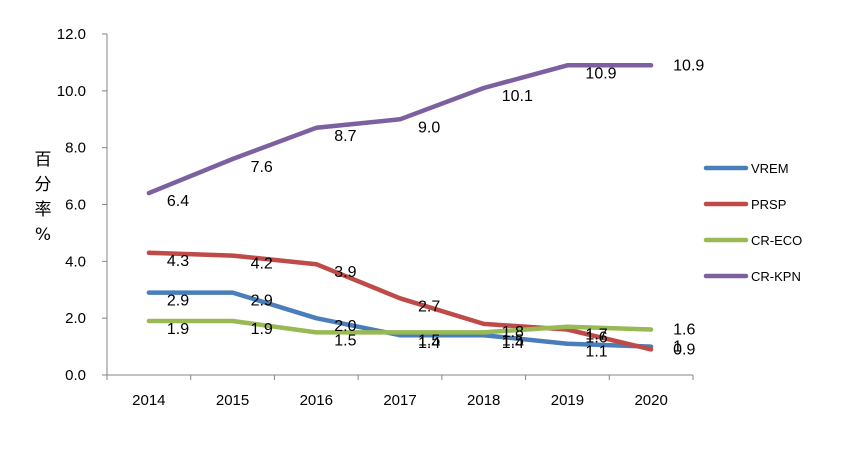  What do you see at coordinates (43, 235) in the screenshot?
I see `y-axis-label-char: %` at bounding box center [43, 235].